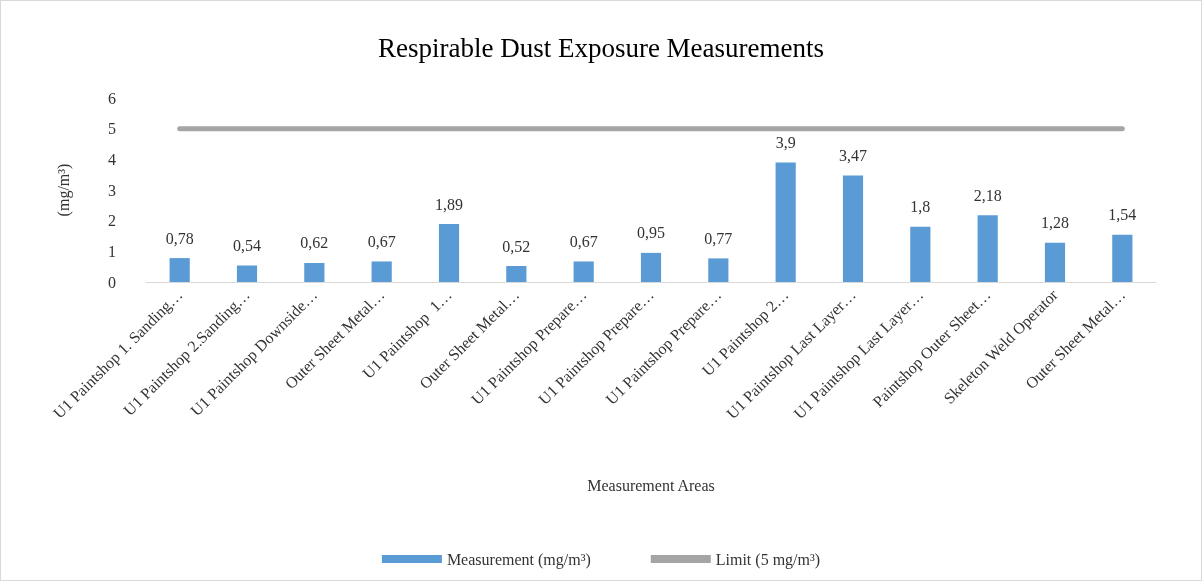  What do you see at coordinates (718, 238) in the screenshot?
I see `data-label: 0,77` at bounding box center [718, 238].